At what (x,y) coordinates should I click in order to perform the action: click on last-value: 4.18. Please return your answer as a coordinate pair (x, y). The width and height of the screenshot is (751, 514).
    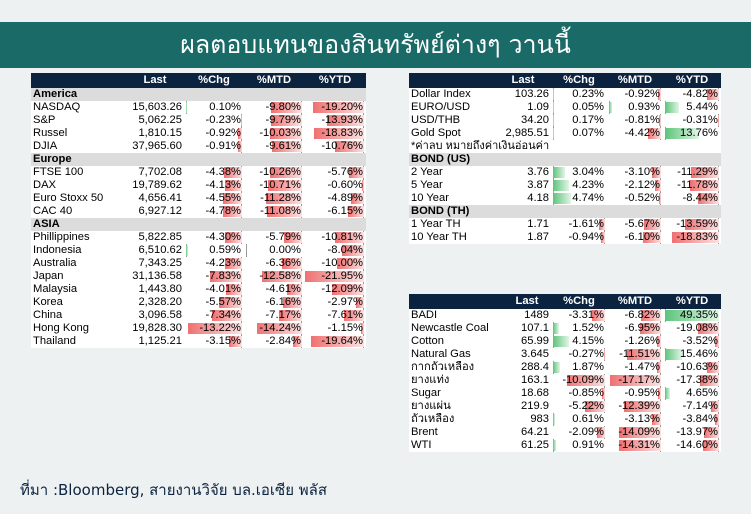
    Looking at the image, I should click on (538, 198).